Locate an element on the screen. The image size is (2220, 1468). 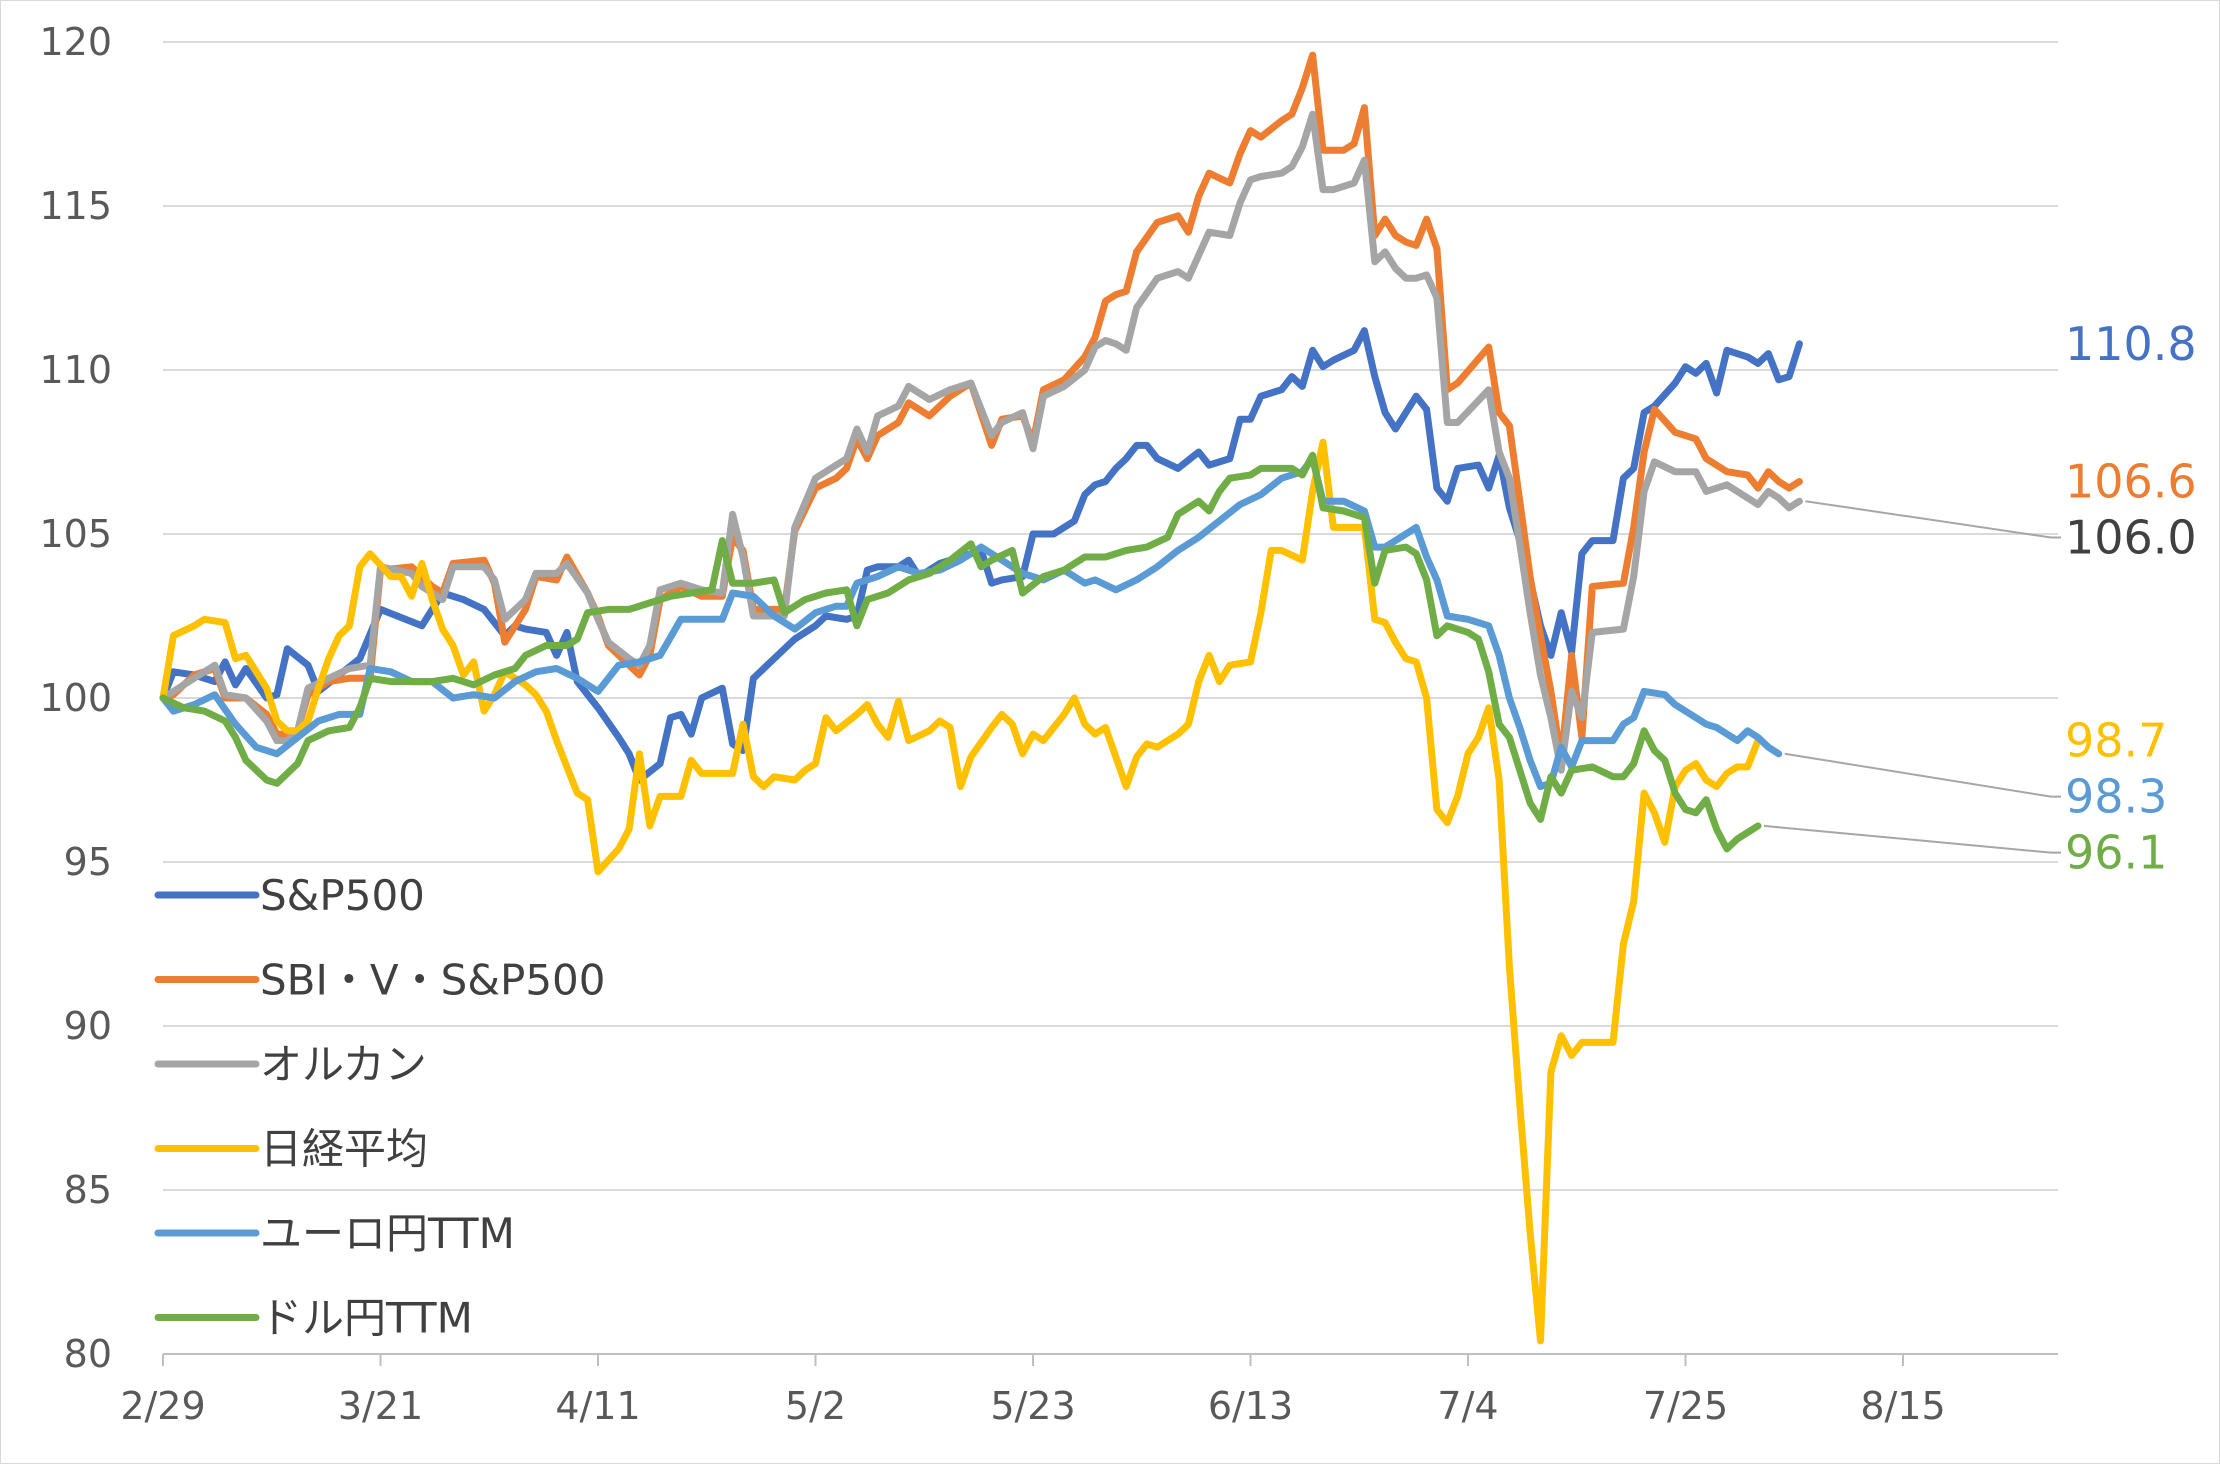
legend-item-4: 日経平均 is located at coordinates (291, 1149).